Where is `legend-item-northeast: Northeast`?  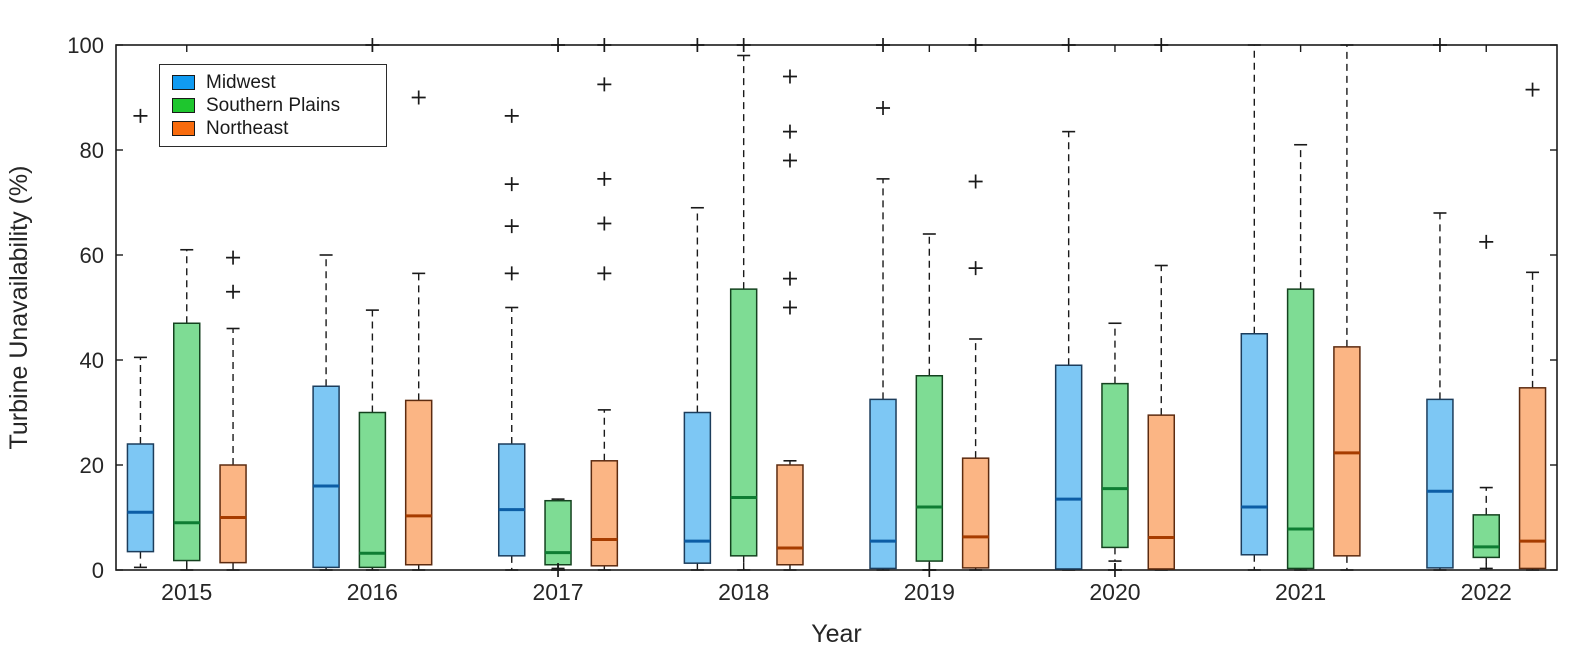 legend-item-northeast: Northeast is located at coordinates (274, 128).